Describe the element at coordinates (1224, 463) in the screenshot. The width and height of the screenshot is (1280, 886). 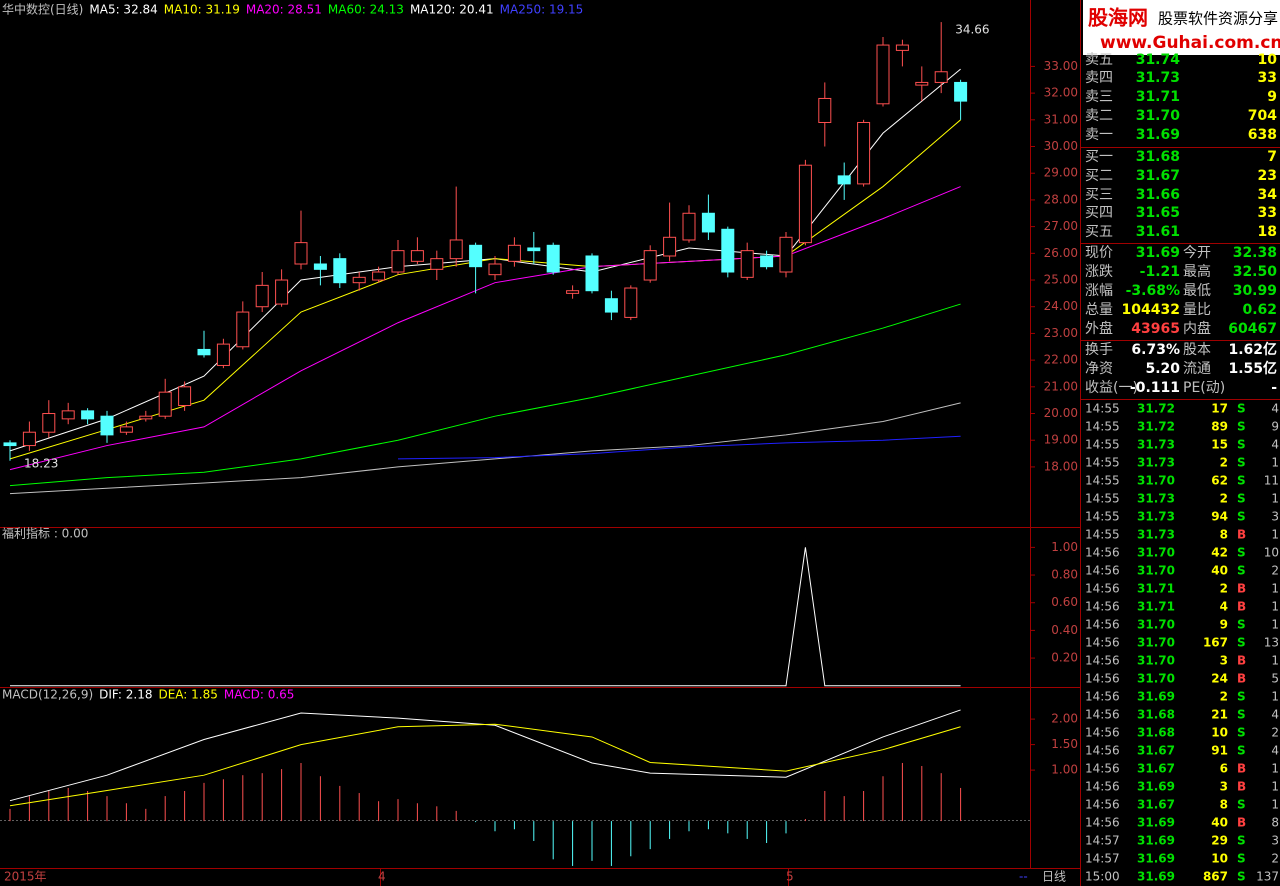
I see `trade-volume: 2` at that location.